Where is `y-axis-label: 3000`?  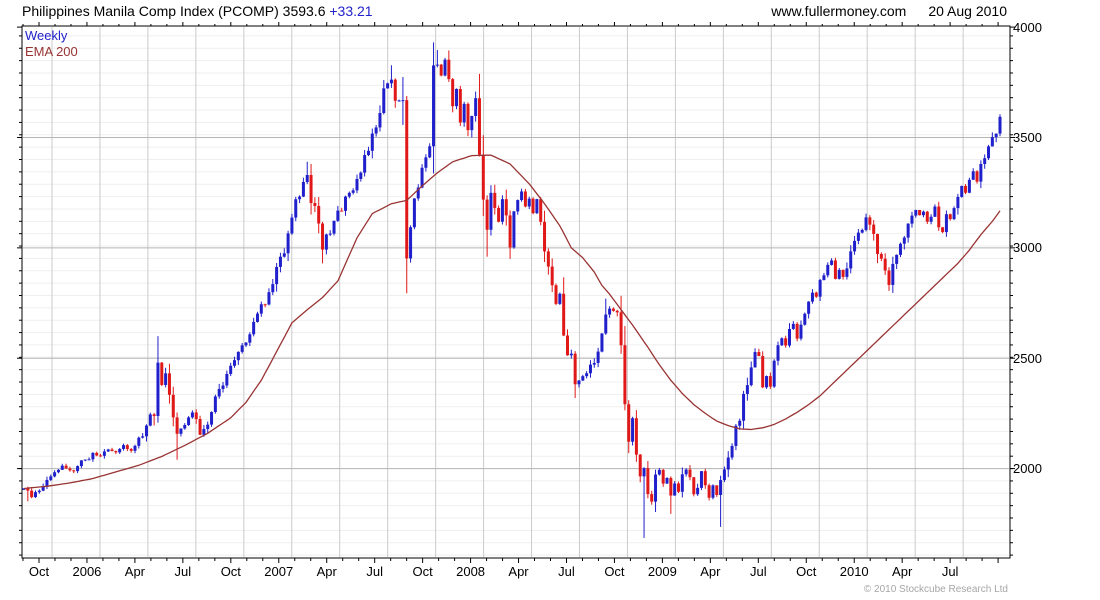
y-axis-label: 3000 is located at coordinates (1027, 248).